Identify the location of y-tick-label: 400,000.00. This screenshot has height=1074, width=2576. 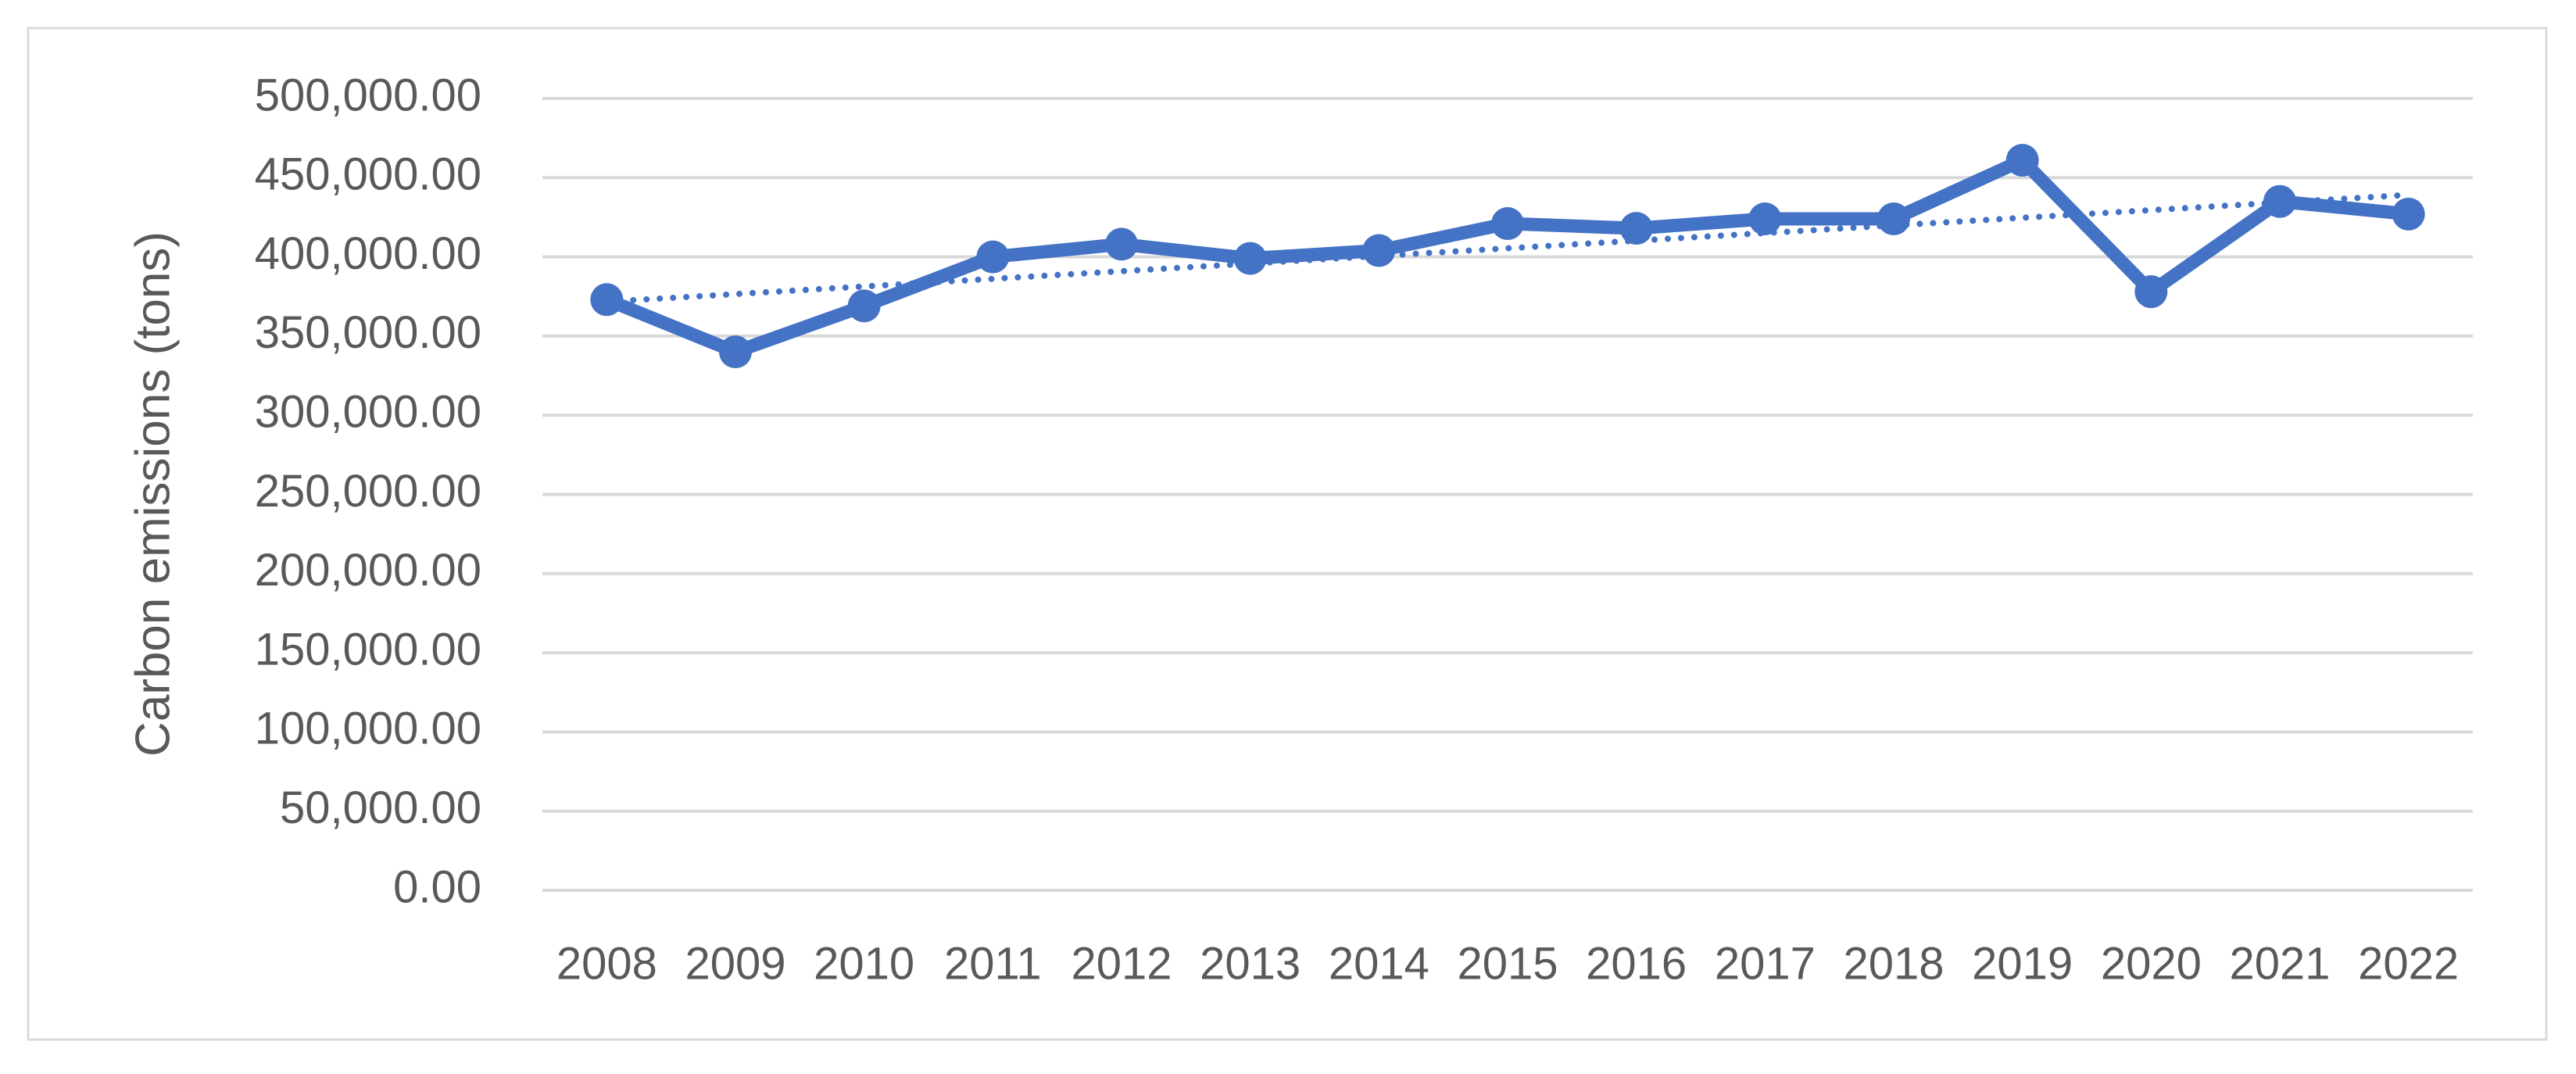
(368, 254).